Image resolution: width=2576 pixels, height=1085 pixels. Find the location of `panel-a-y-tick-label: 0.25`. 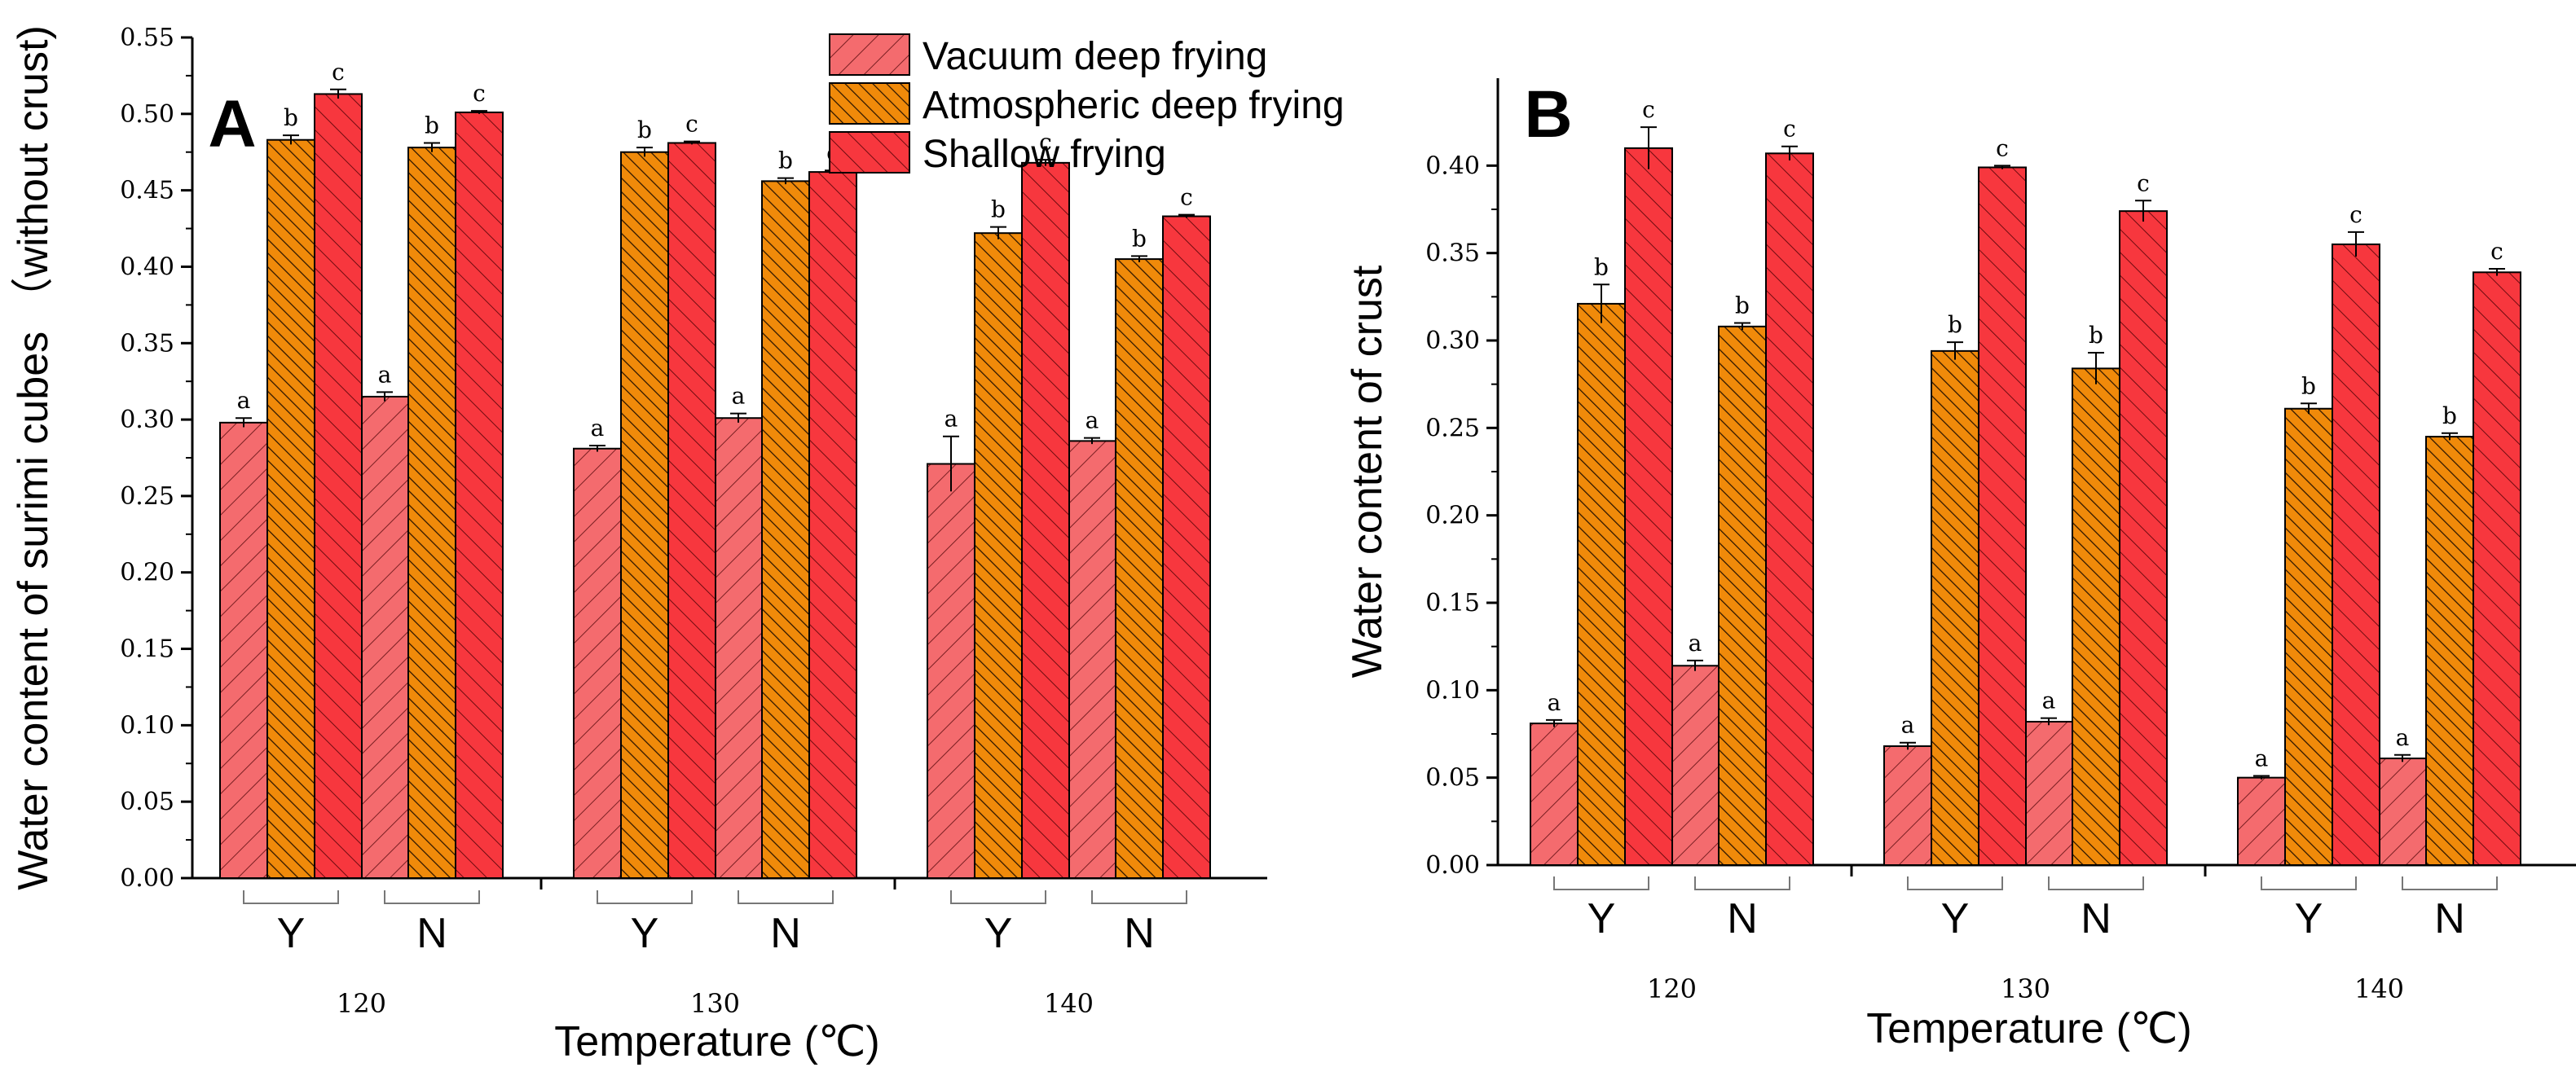

panel-a-y-tick-label: 0.25 is located at coordinates (147, 496).